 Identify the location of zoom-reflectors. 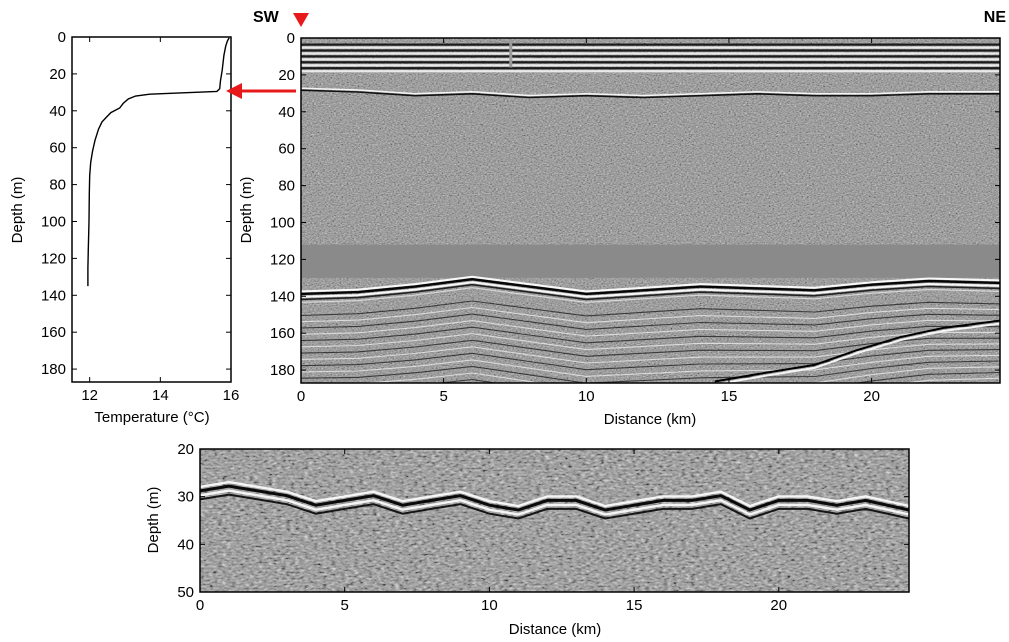
(554, 500).